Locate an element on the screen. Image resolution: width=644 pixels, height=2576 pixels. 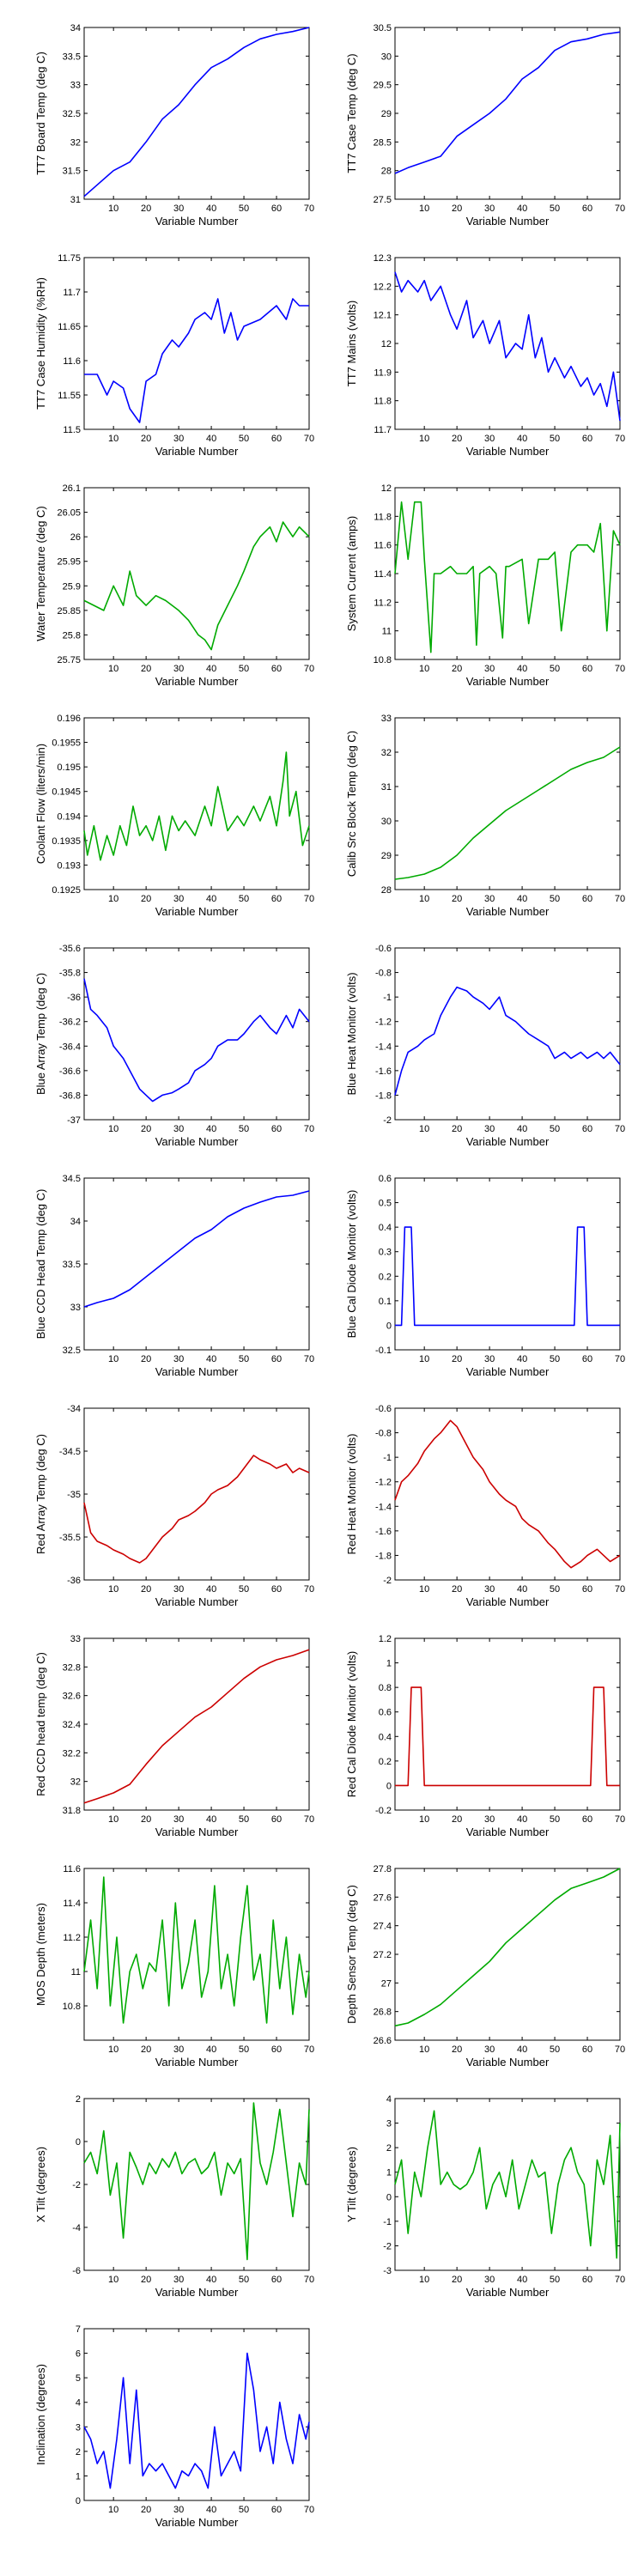
y-tick-label: 32 is located at coordinates (387, 753).